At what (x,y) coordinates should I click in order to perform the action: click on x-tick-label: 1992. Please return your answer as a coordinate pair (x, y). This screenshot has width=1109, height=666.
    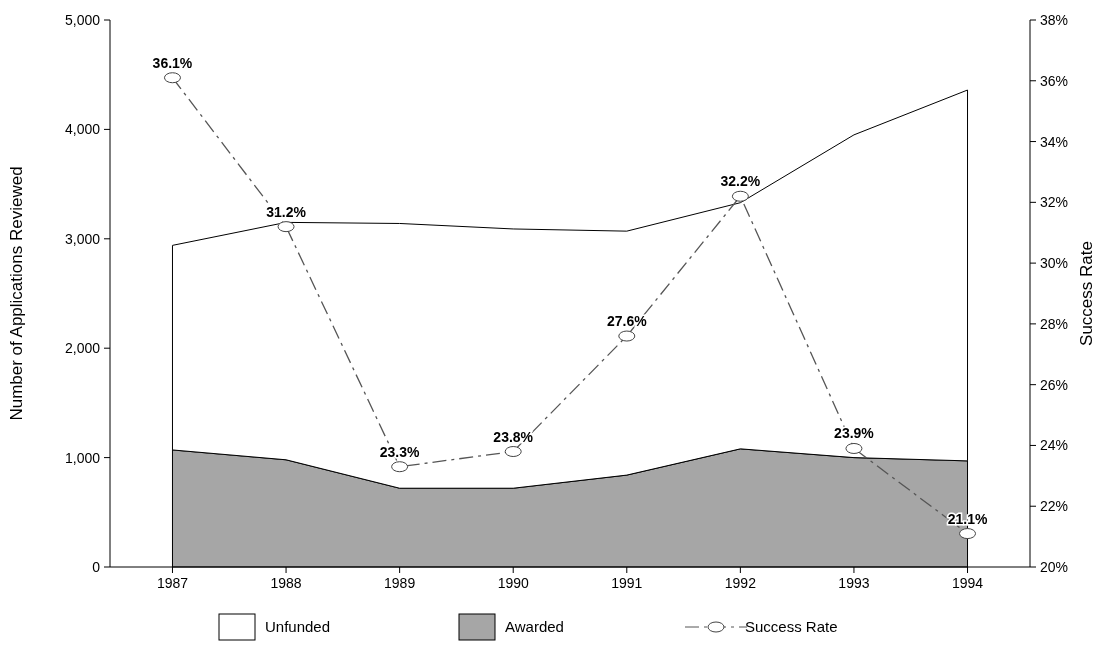
    Looking at the image, I should click on (740, 583).